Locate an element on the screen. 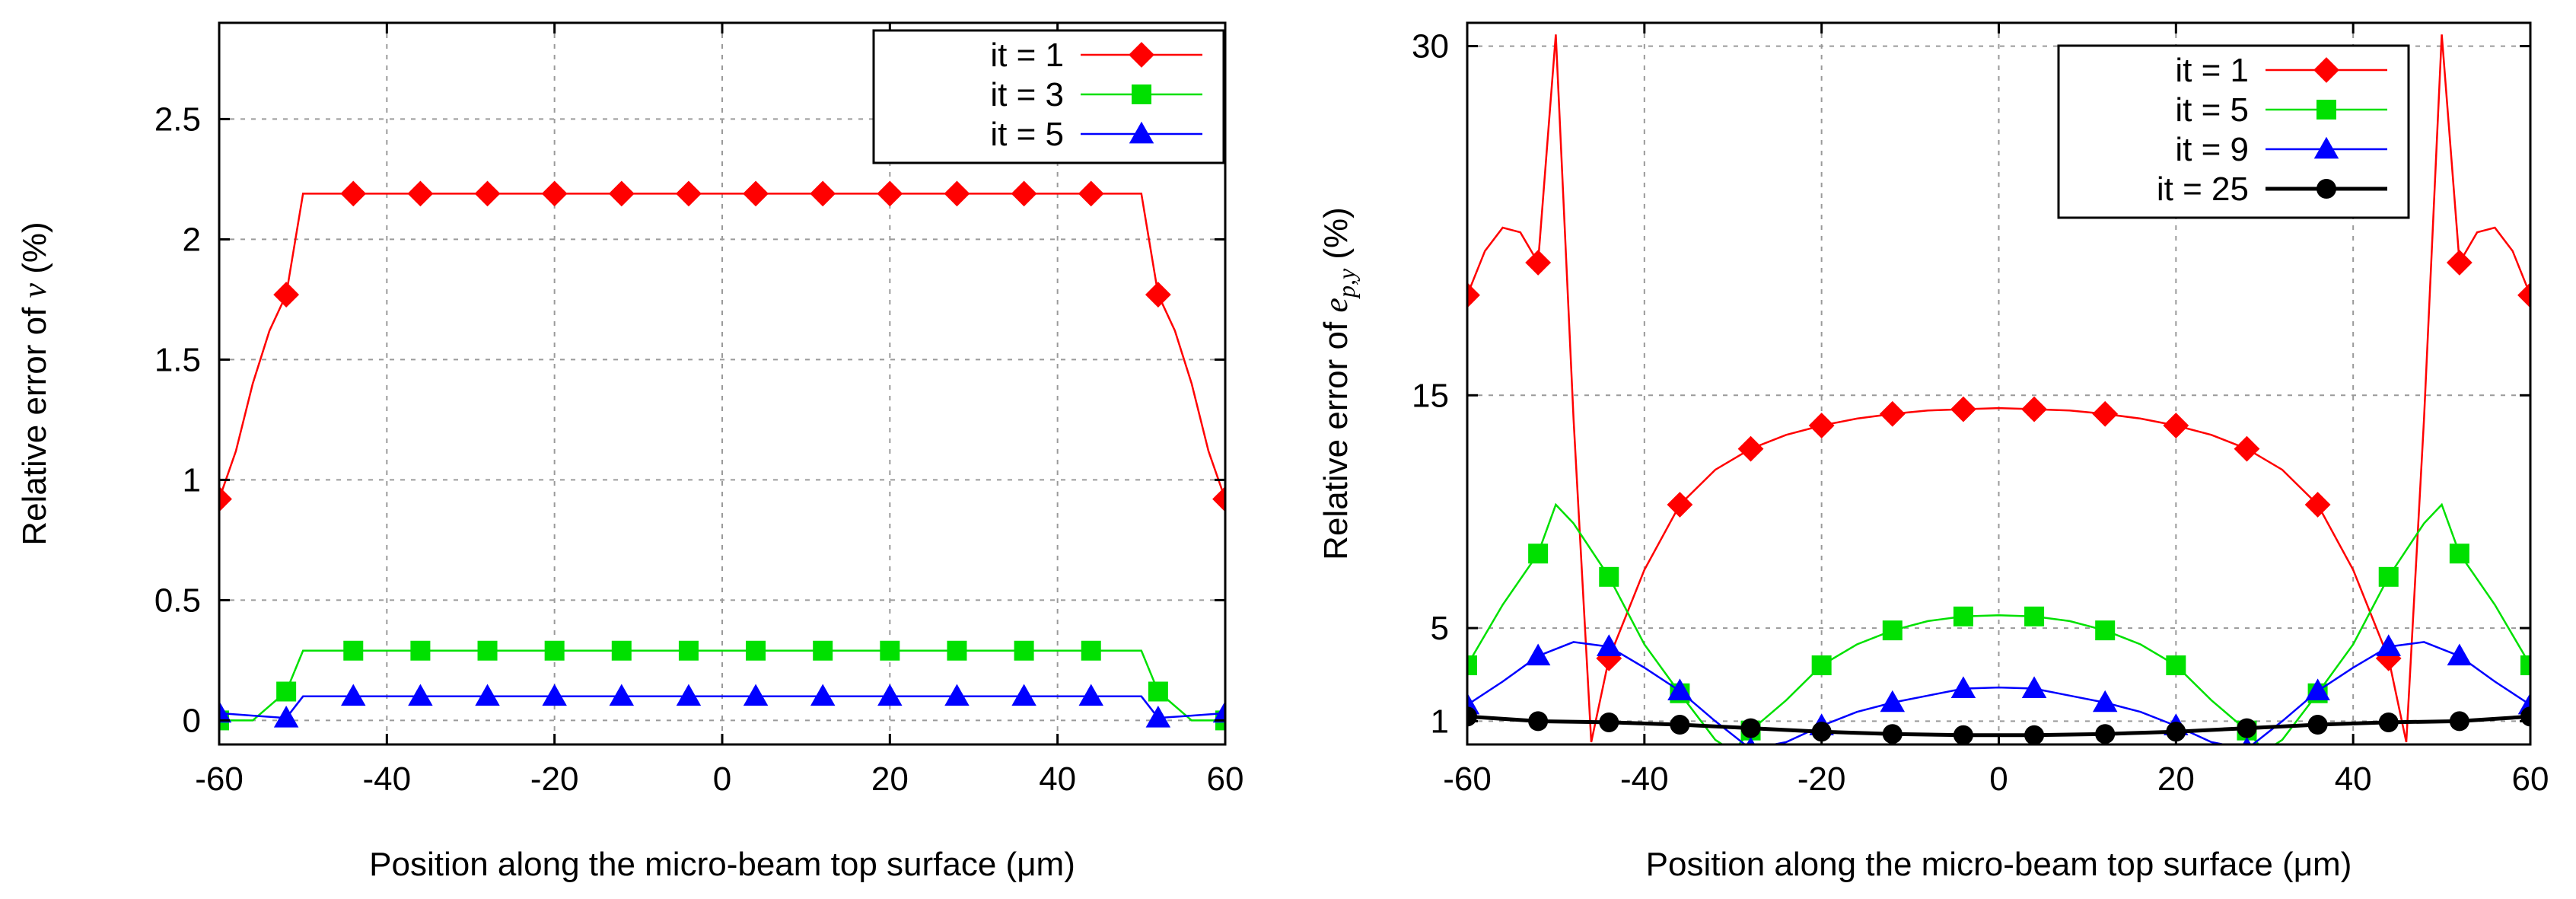 This screenshot has height=899, width=2576. y-axis-label: Relative error of v (%) is located at coordinates (34, 383).